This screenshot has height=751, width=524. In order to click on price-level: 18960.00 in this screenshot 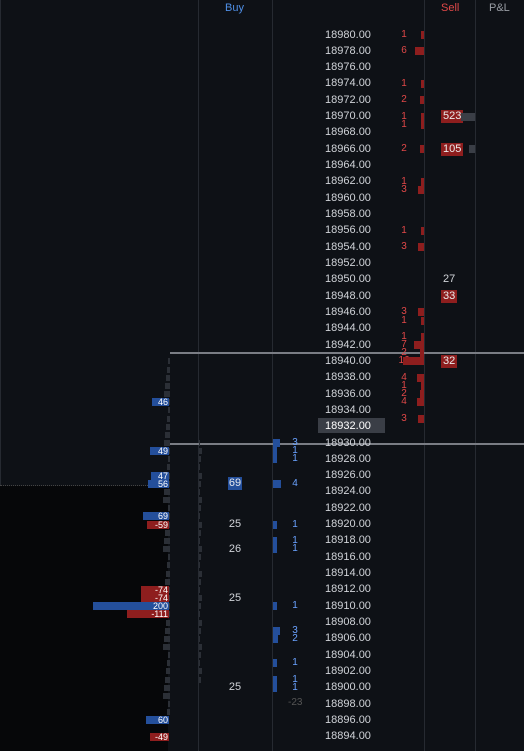, I will do `click(348, 197)`.